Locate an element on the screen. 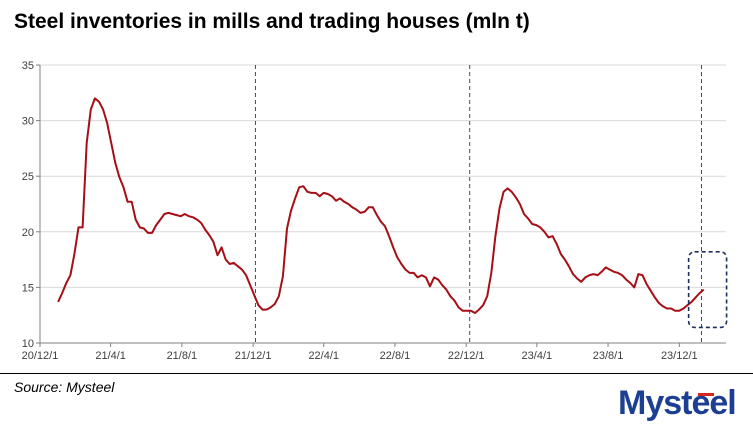  y-tick-label: 10 is located at coordinates (28, 344).